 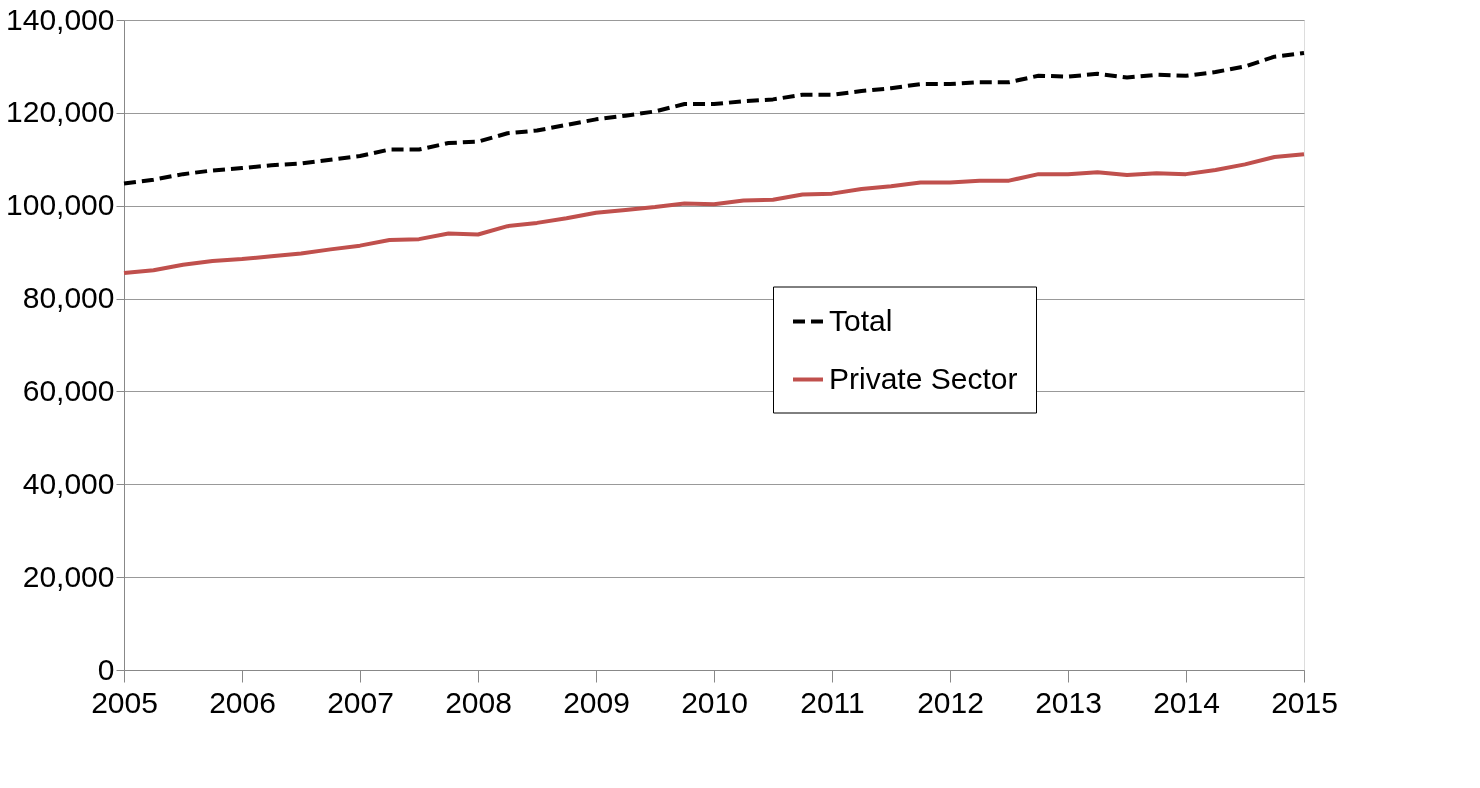 I want to click on x-tick-label: 2013, so click(x=1068, y=702).